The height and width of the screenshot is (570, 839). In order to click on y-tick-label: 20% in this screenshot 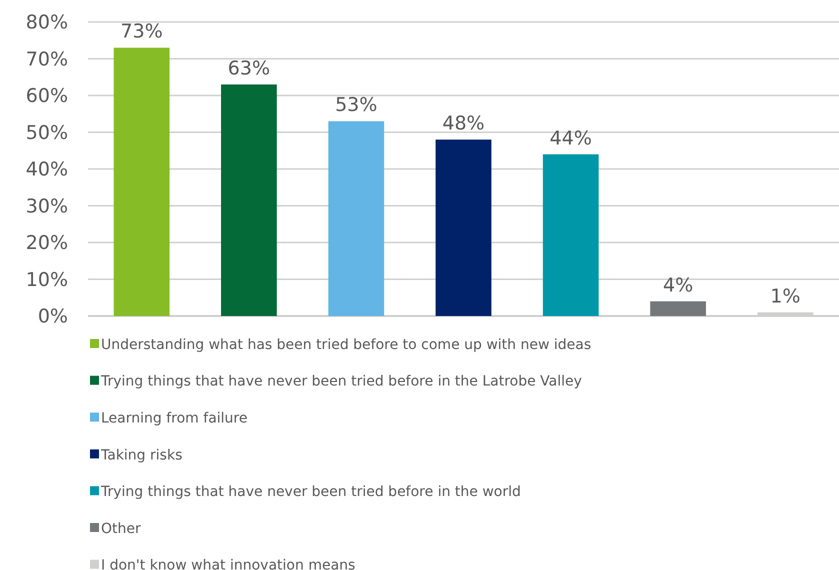, I will do `click(47, 243)`.